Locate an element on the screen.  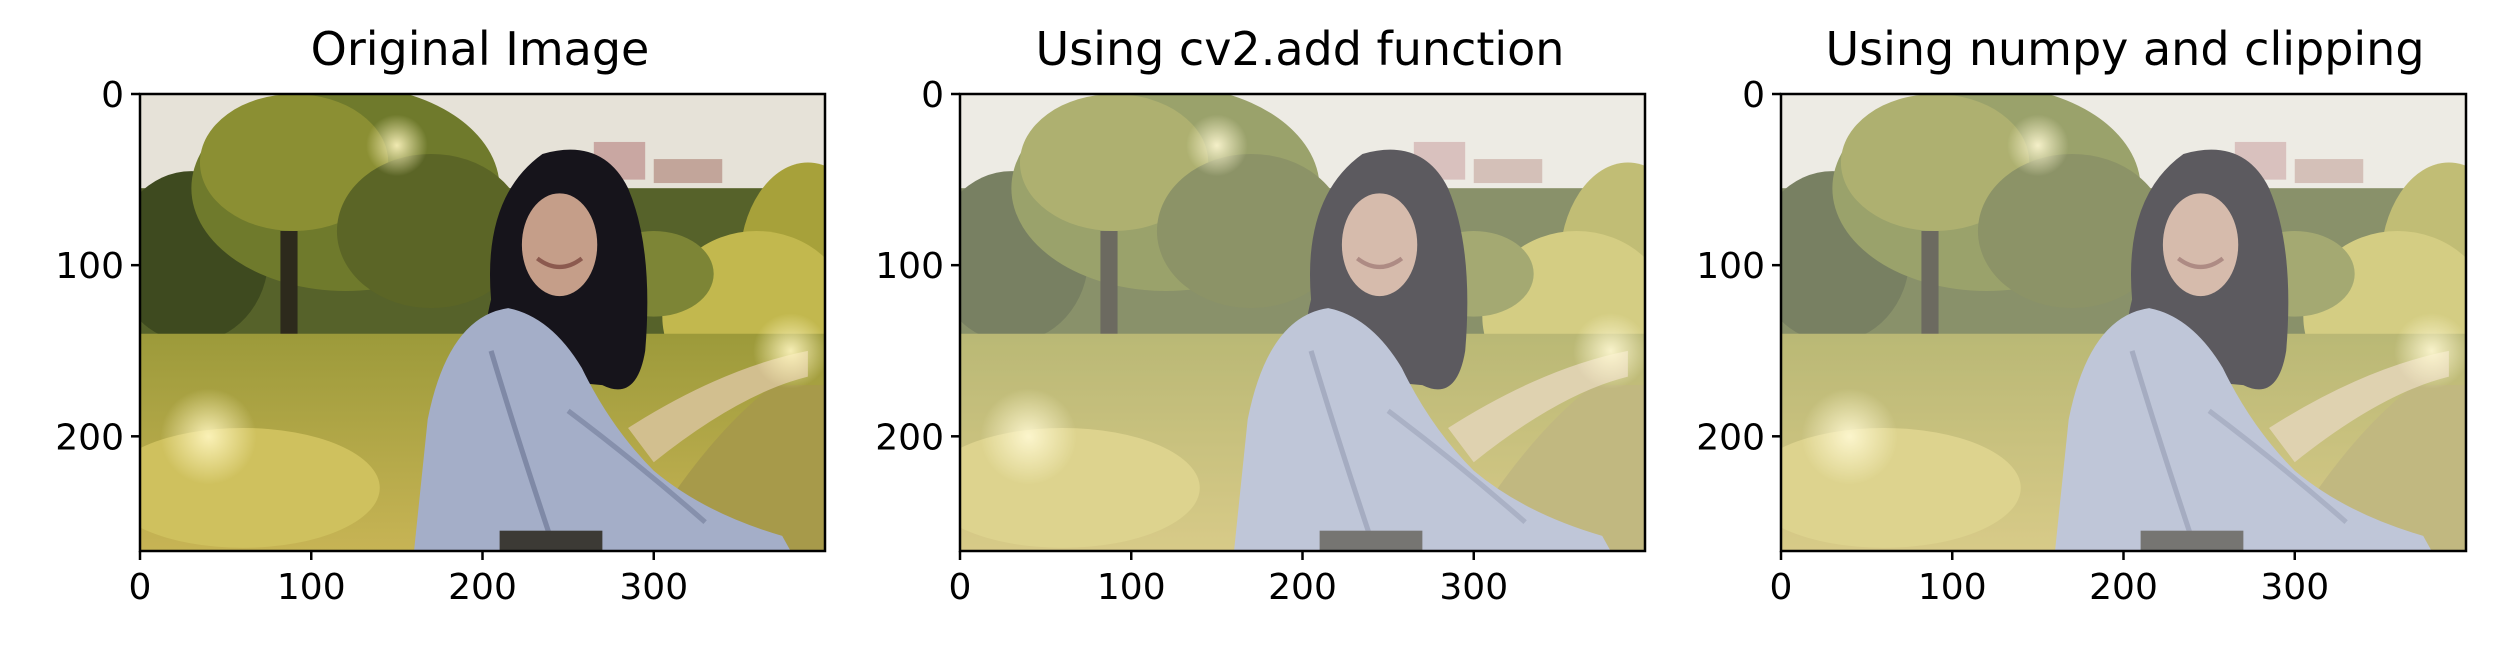
panel-title: Using cv2.add function is located at coordinates (1300, 49).